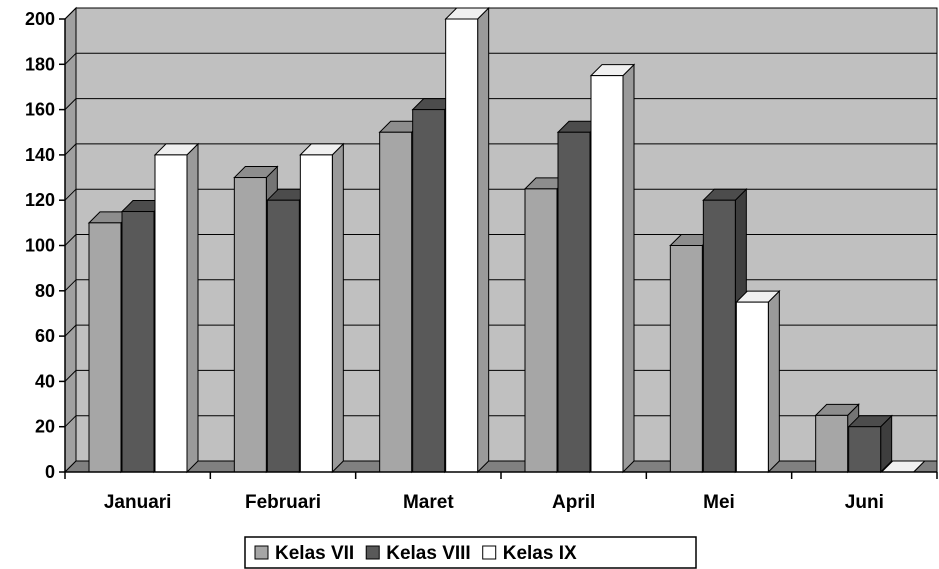 The image size is (939, 569). I want to click on legend: Kelas VII Kelas VIII Kelas IX, so click(470, 552).